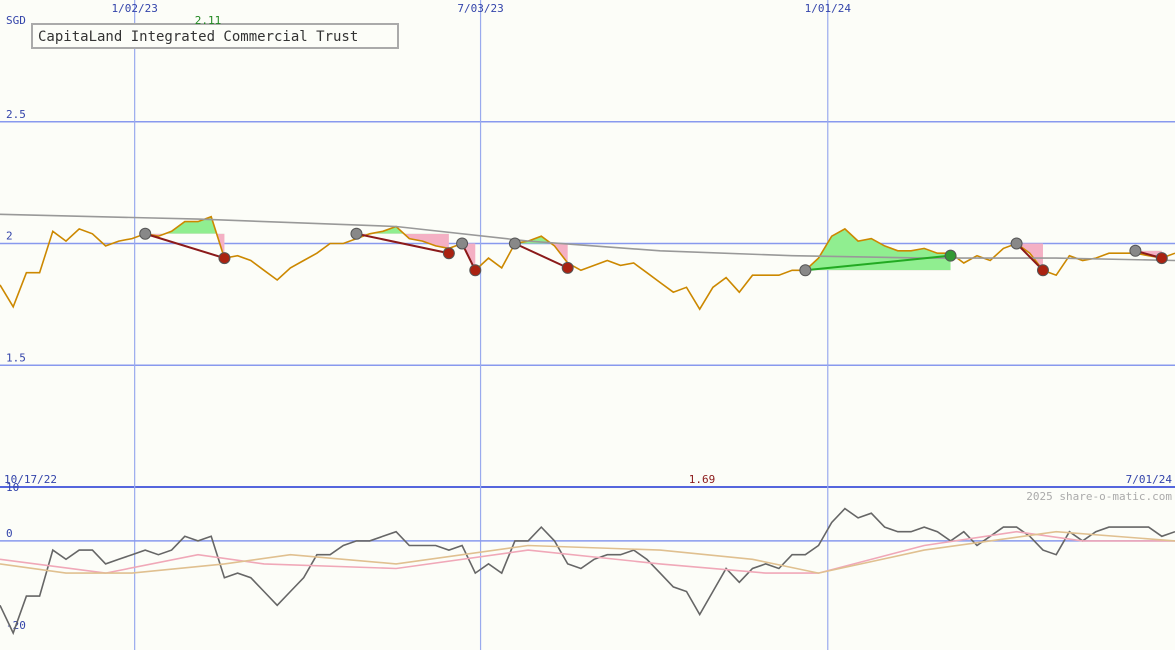 Image resolution: width=1175 pixels, height=650 pixels. I want to click on low-label: 1.69, so click(702, 479).